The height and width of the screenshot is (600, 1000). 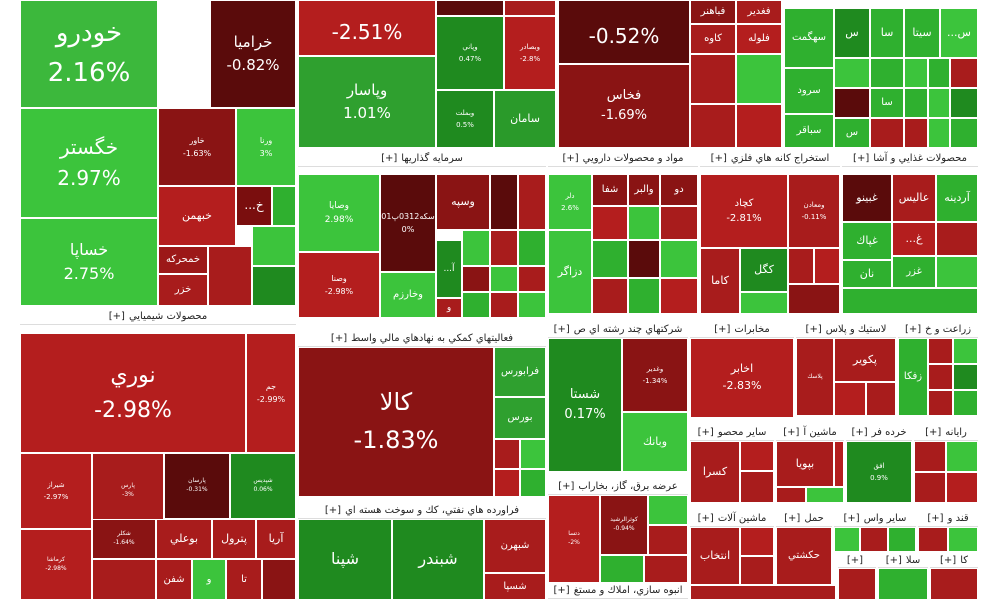 I want to click on sector-header: [+] سلا, so click(x=903, y=561).